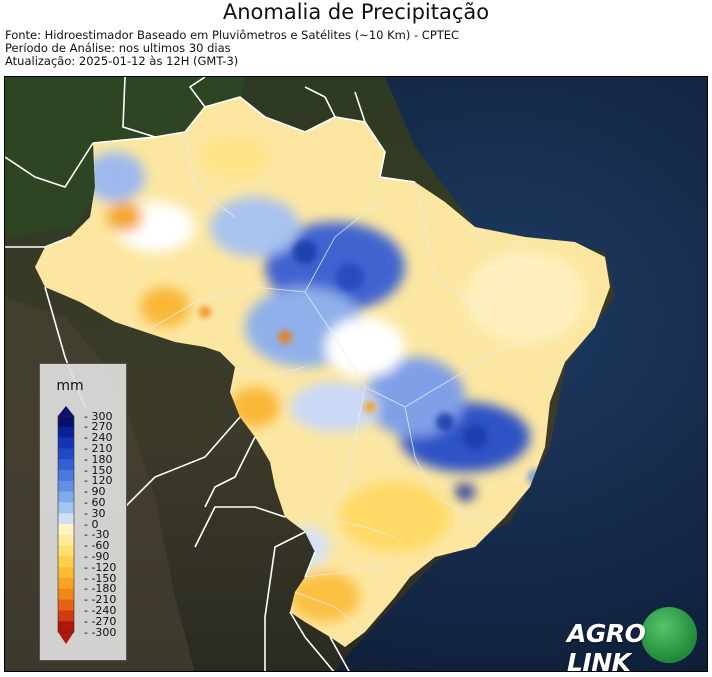 The width and height of the screenshot is (712, 677). I want to click on period-text: Período de Análise: nos ultimos 30 dias, so click(118, 48).